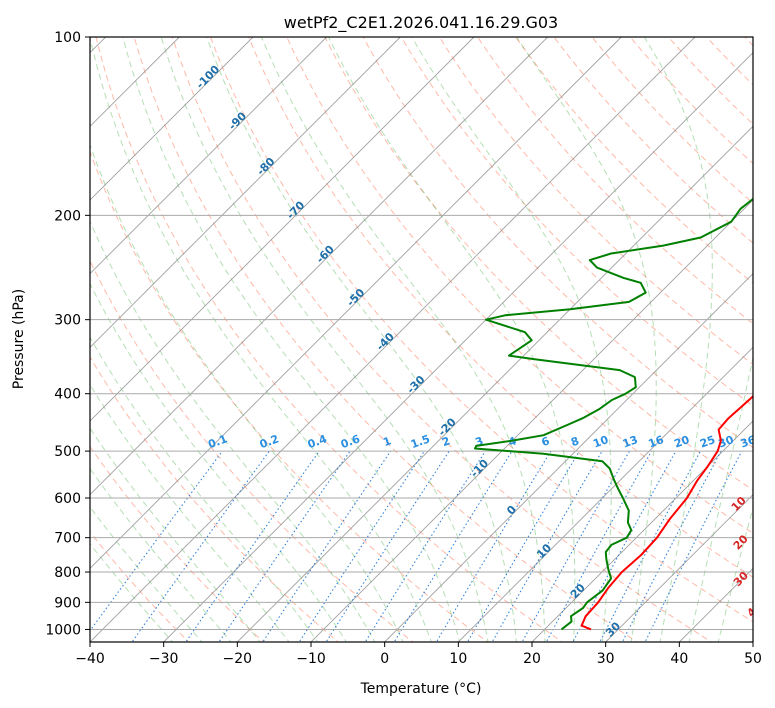 The height and width of the screenshot is (708, 775). I want to click on x-tick-label: 40, so click(679, 659).